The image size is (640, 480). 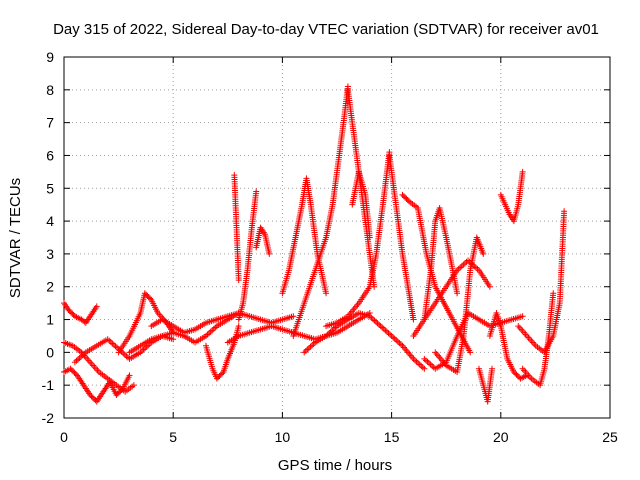 I want to click on series-arc10, so click(x=247, y=255).